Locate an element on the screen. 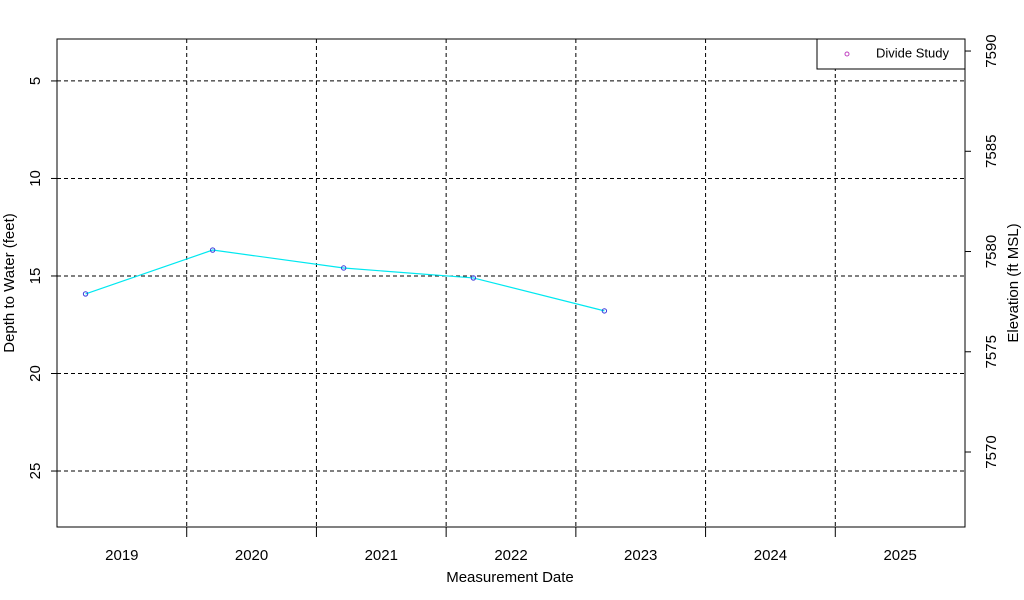  y-tick-label: 15 is located at coordinates (35, 276).